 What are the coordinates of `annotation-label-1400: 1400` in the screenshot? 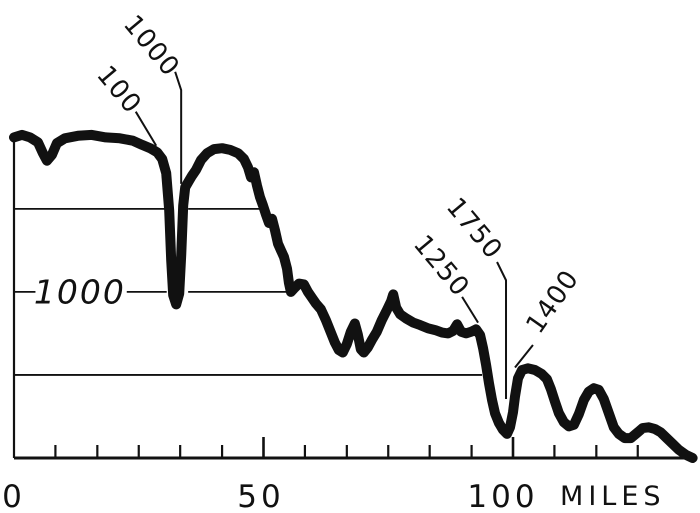 It's located at (553, 302).